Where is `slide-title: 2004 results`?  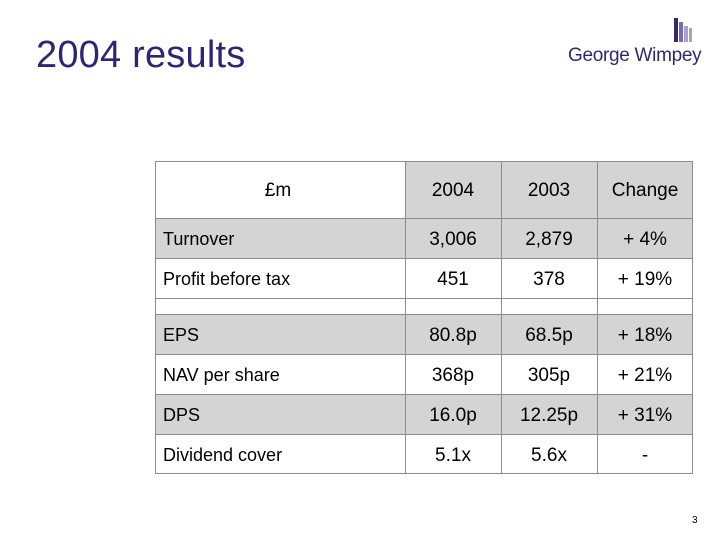
slide-title: 2004 results is located at coordinates (141, 55).